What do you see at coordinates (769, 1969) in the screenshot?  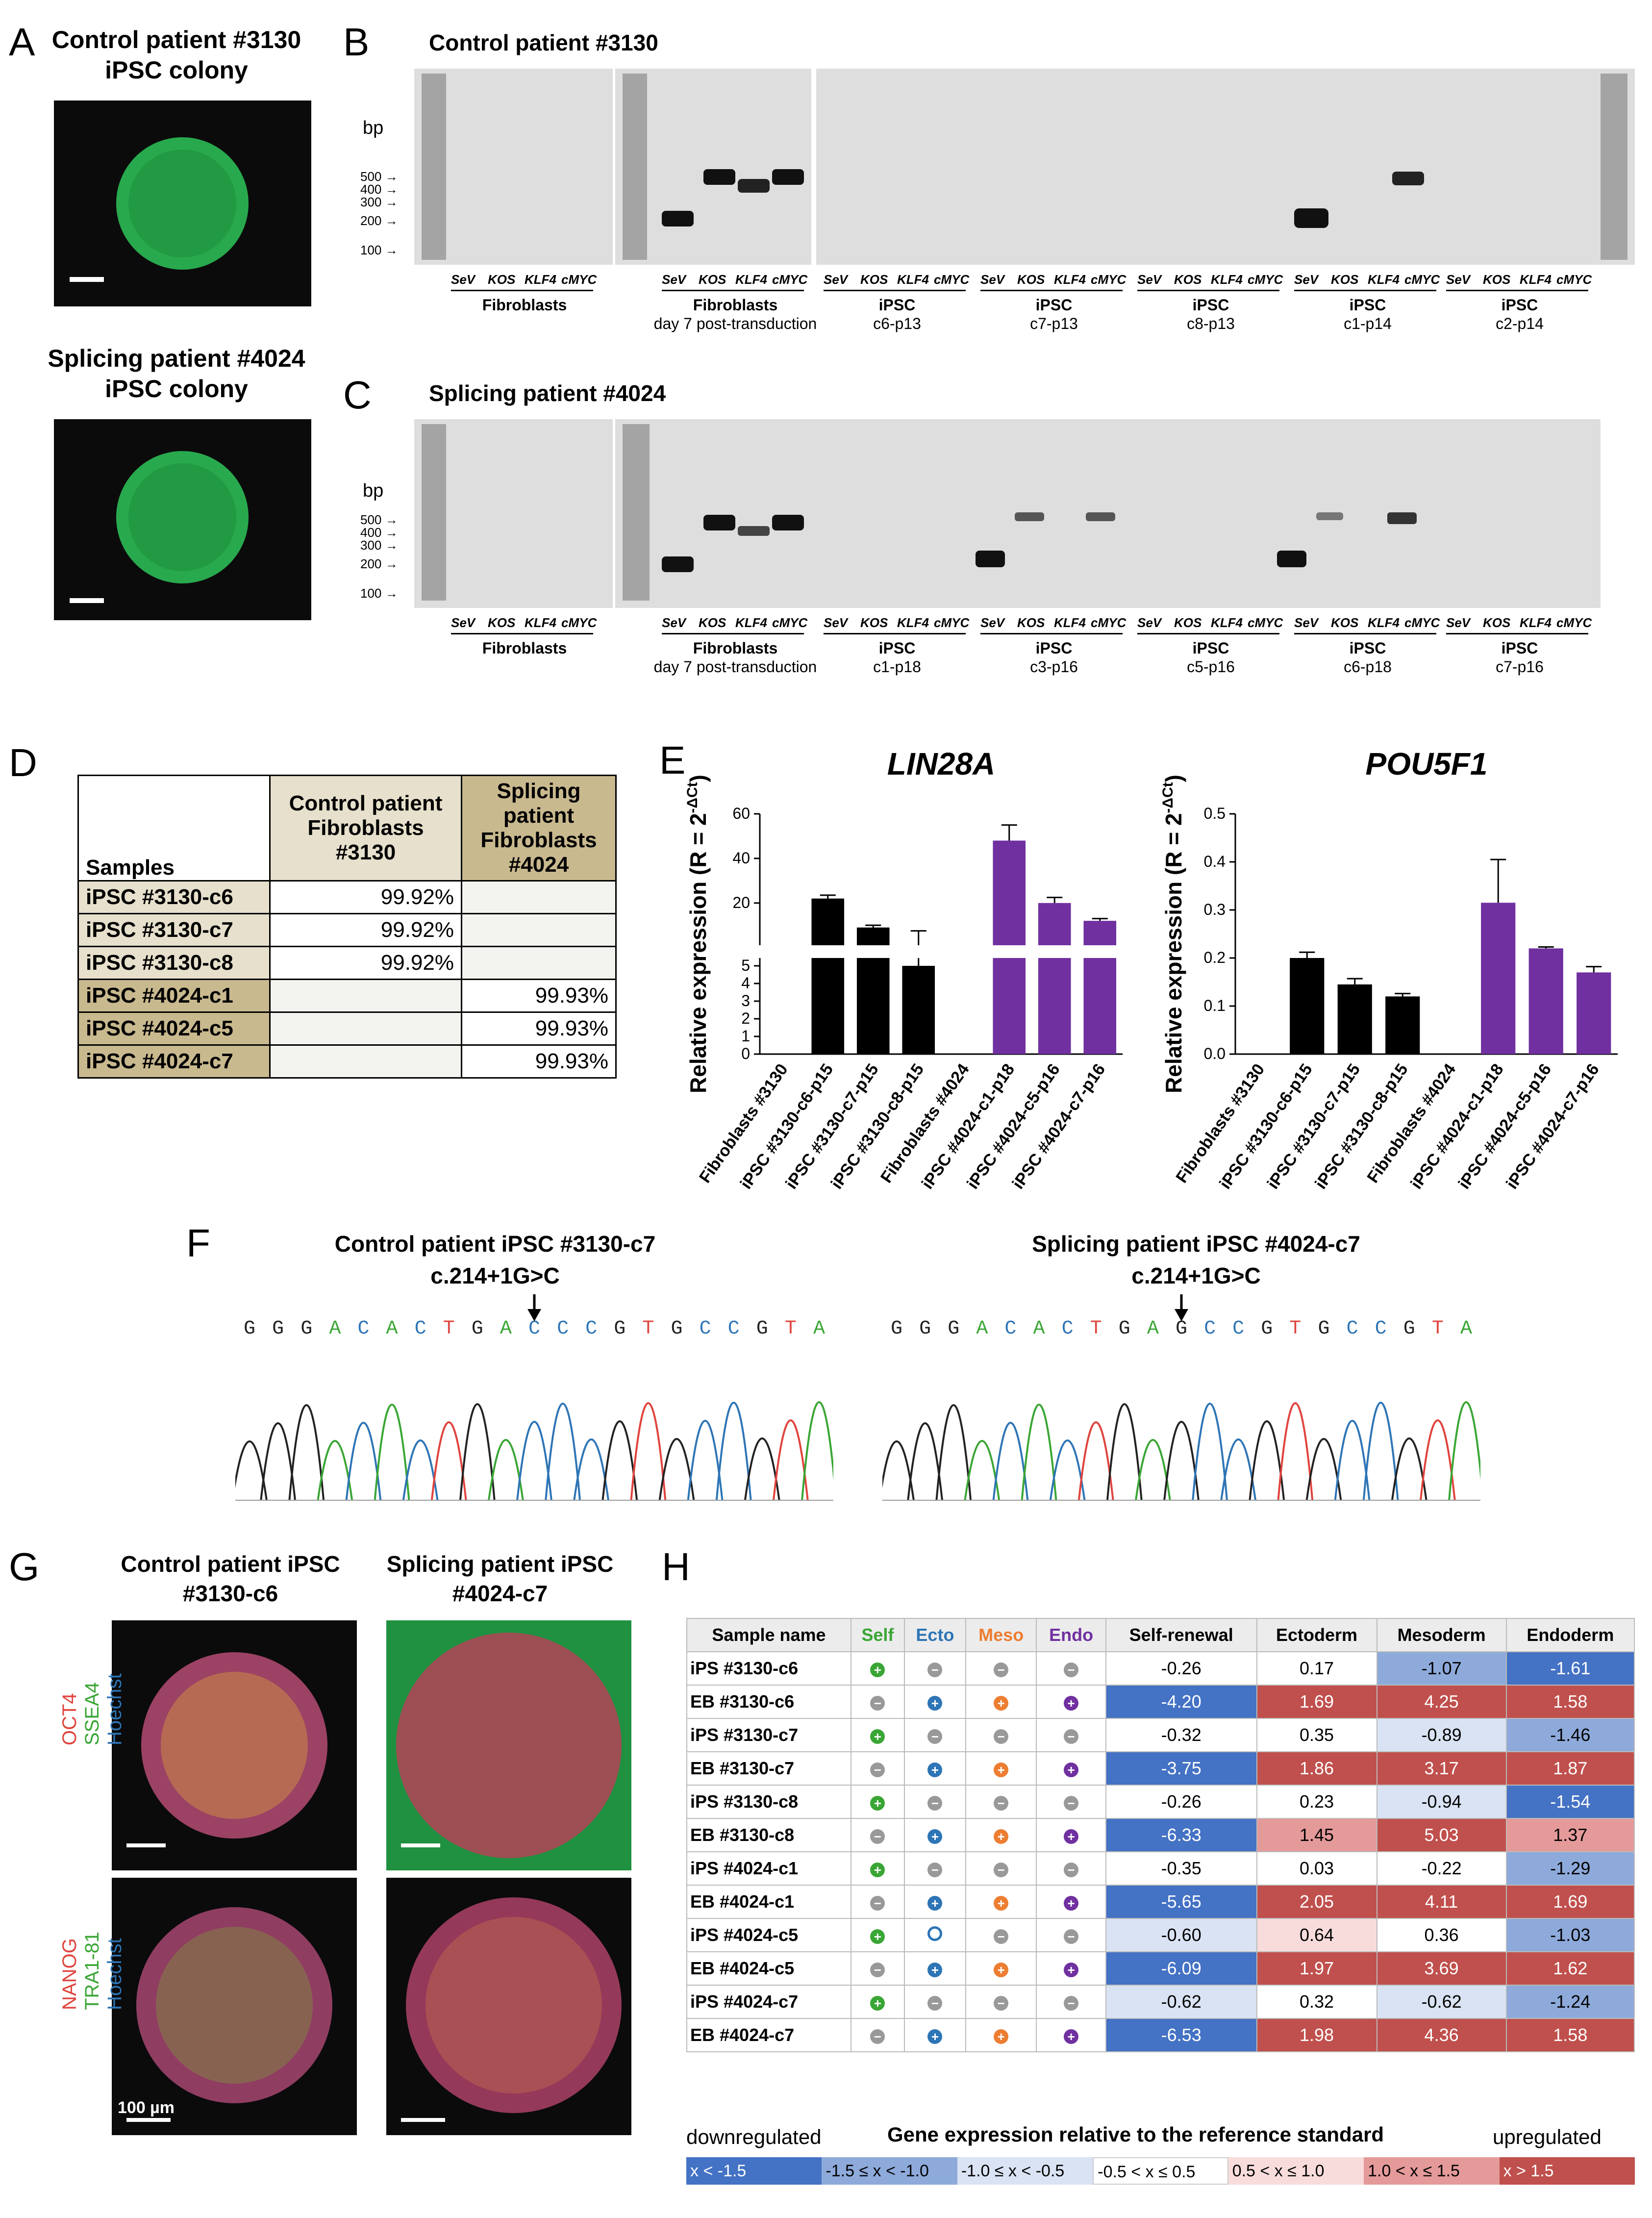 I see `sample-name: EB #4024-c5` at bounding box center [769, 1969].